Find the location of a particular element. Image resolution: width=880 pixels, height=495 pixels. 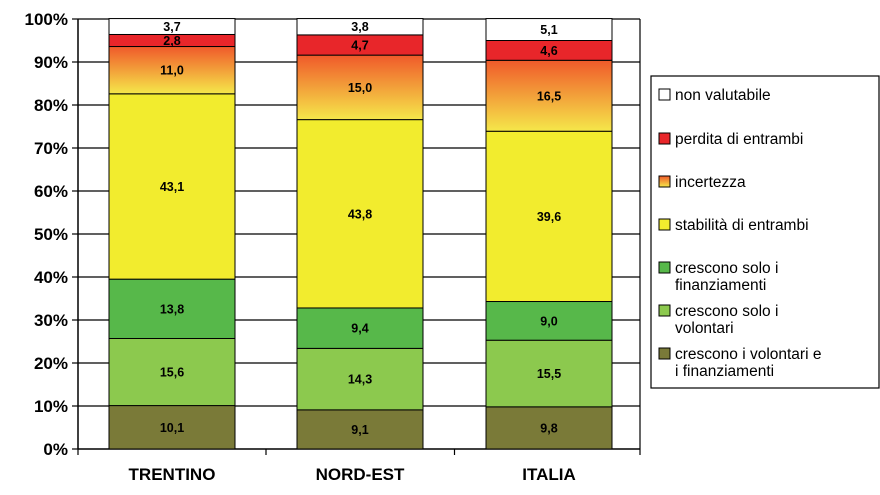

data-label: 9,0 is located at coordinates (548, 321).